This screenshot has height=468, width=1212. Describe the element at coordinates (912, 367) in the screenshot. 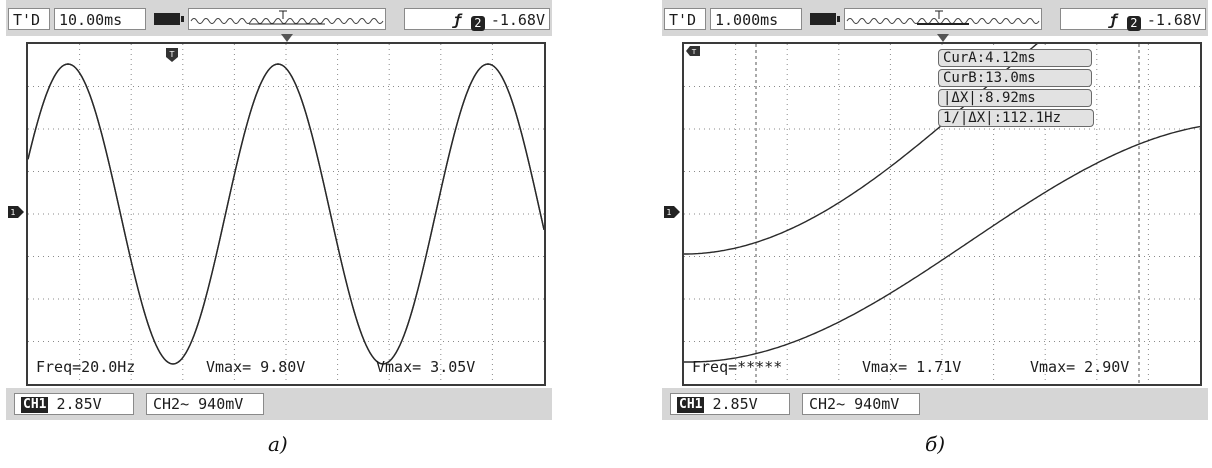

I see `ch1-vmax-readout: Vmax= 1.71V` at that location.